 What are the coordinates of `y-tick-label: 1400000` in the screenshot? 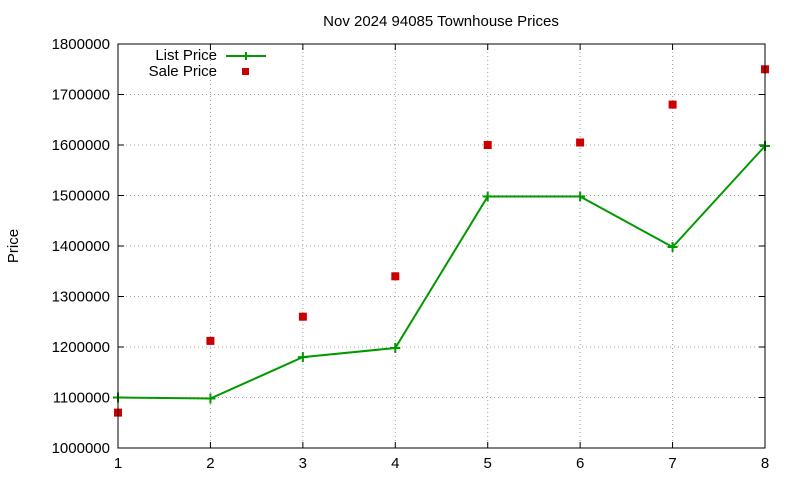 It's located at (81, 246).